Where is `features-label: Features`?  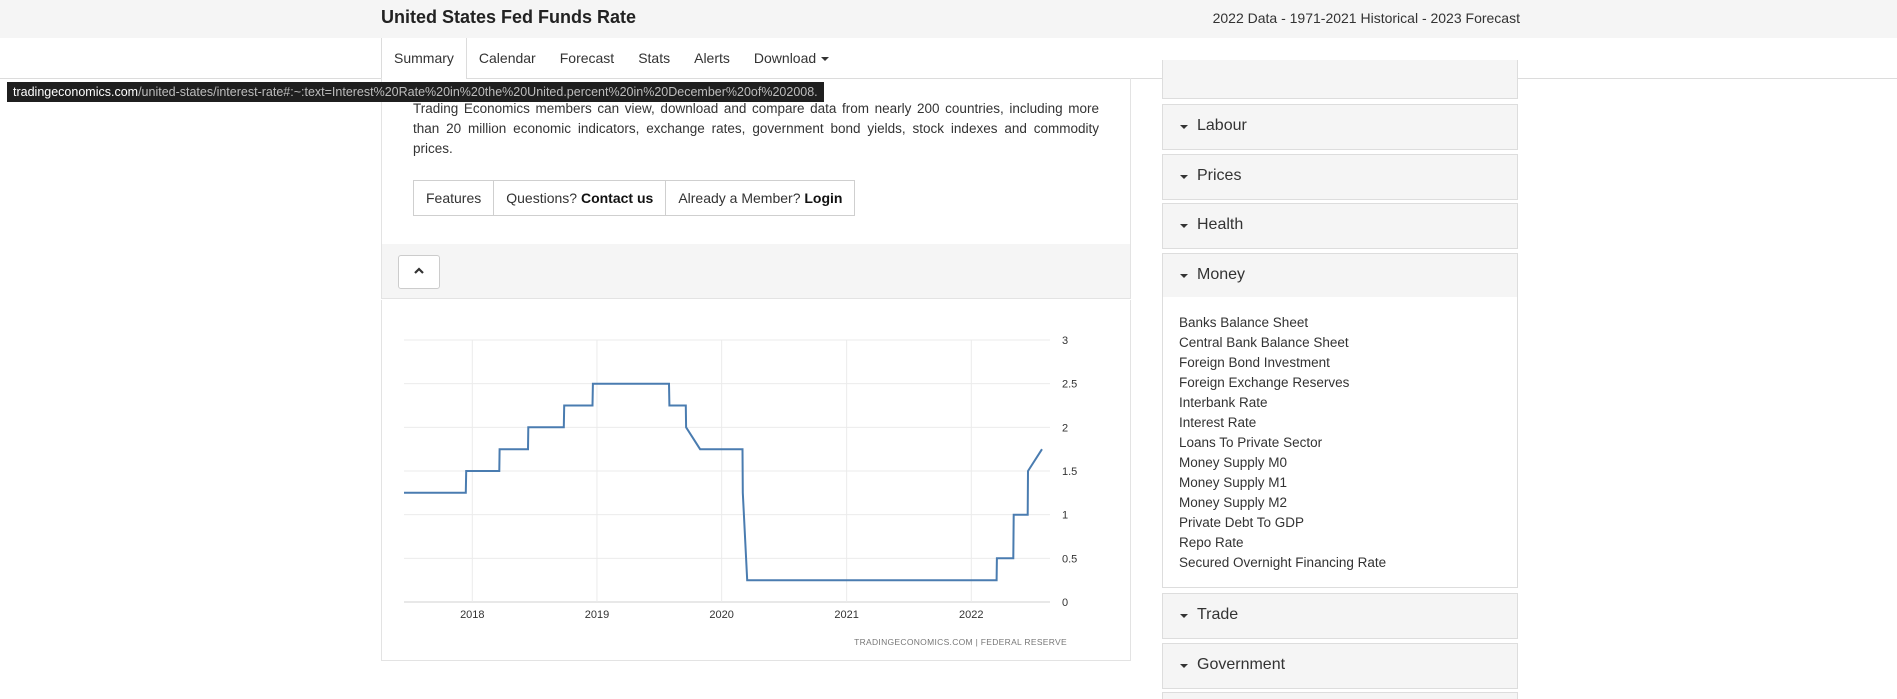 features-label: Features is located at coordinates (454, 198).